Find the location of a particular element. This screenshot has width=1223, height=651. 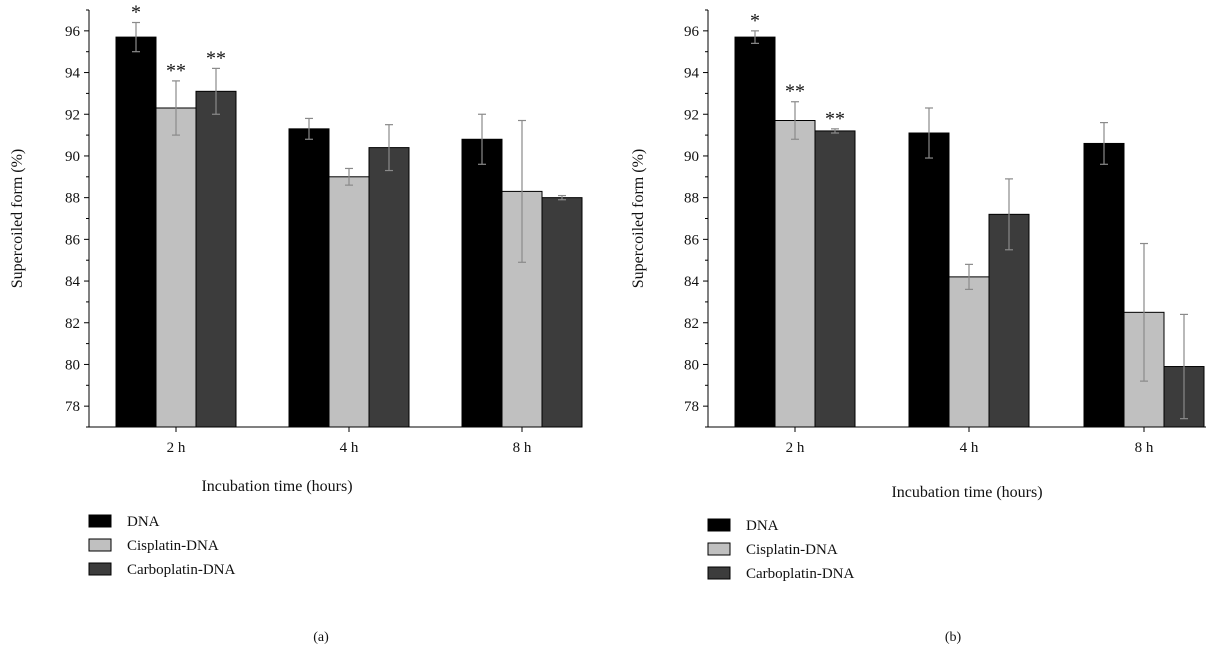

panel-label: (b) is located at coordinates (953, 637).